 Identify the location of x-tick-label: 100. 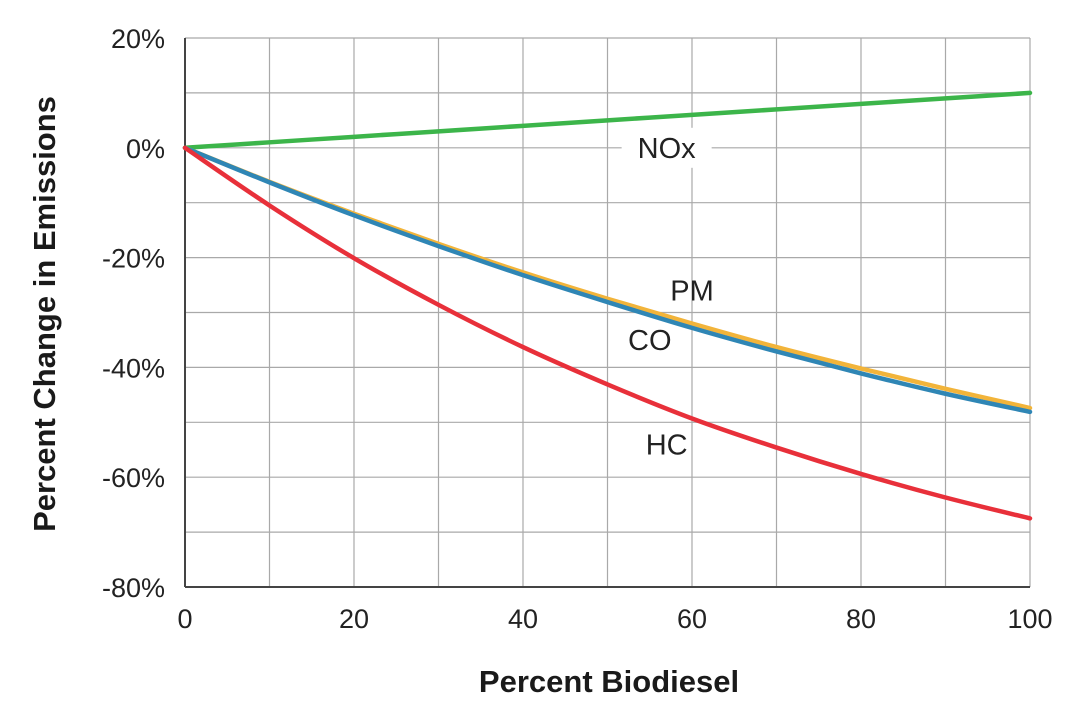
(1029, 619).